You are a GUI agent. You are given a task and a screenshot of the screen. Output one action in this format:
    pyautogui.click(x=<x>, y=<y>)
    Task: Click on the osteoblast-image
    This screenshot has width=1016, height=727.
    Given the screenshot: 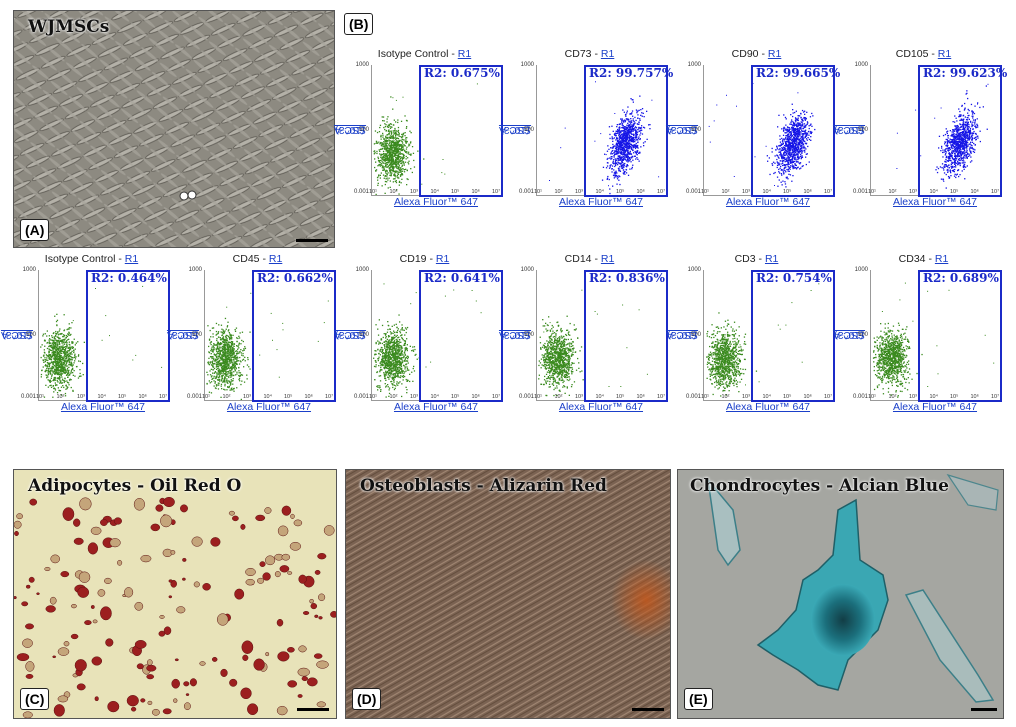 What is the action you would take?
    pyautogui.click(x=508, y=594)
    